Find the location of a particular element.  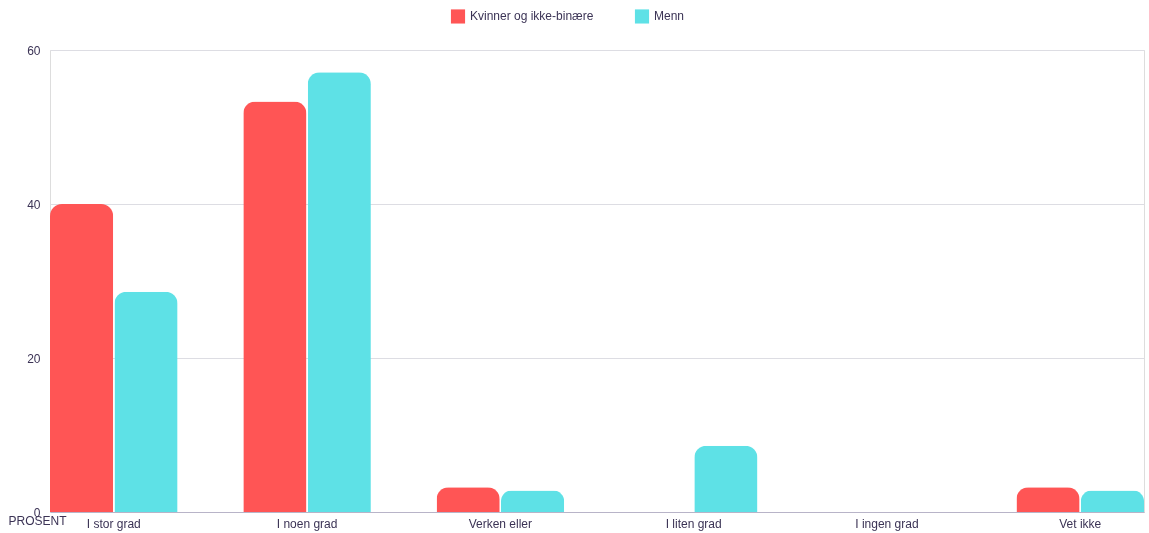

x-tick-label: Vet ikke is located at coordinates (1080, 523).